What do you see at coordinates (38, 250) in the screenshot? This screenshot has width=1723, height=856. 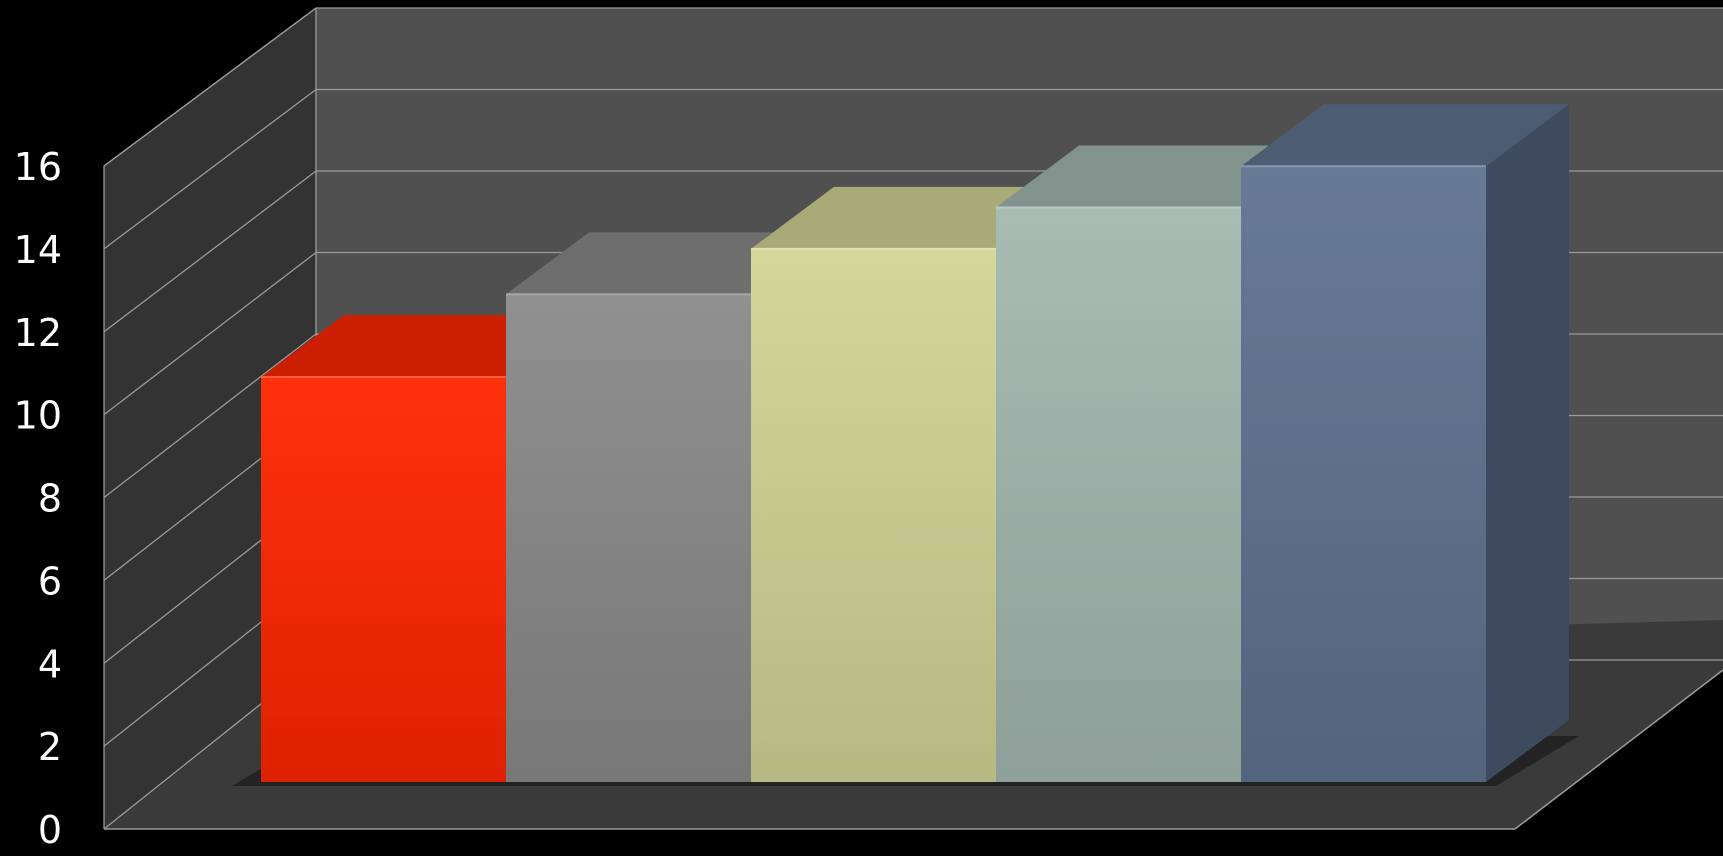 I see `y-tick-label: 14` at bounding box center [38, 250].